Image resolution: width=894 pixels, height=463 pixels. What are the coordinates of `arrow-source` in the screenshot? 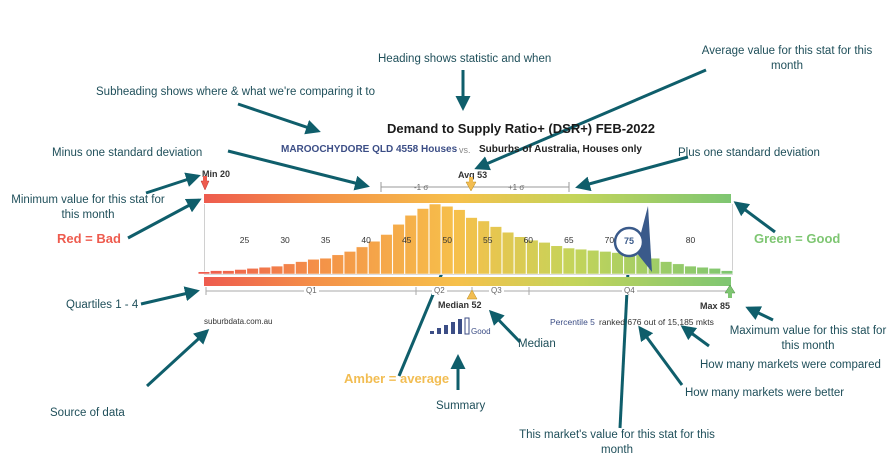 It's located at (177, 358).